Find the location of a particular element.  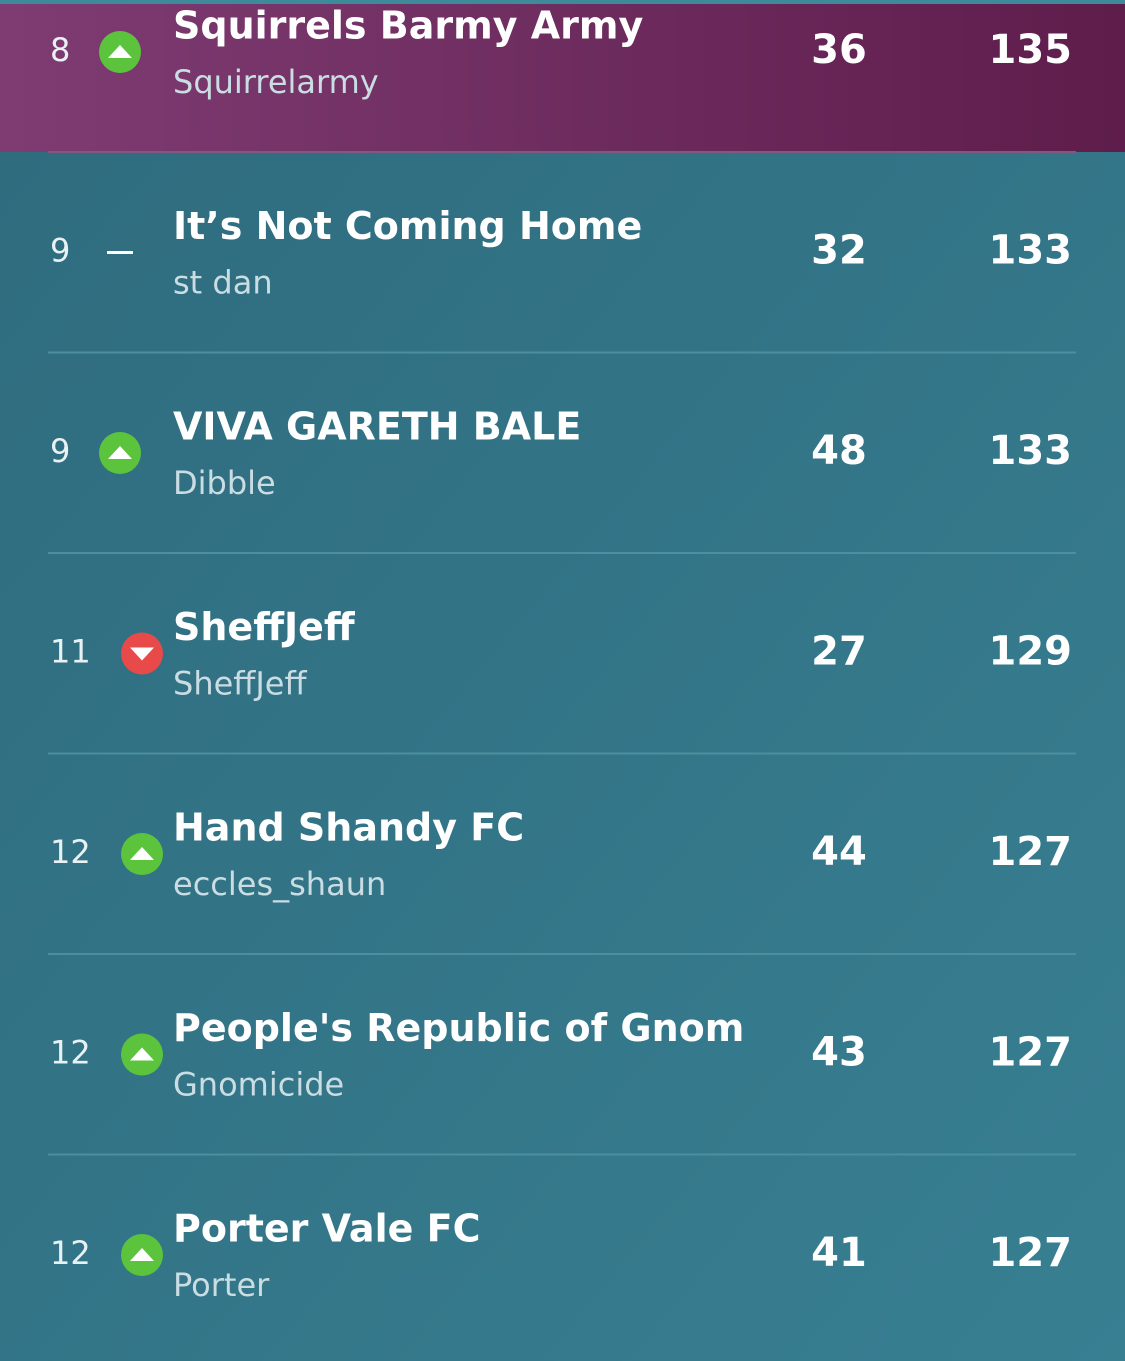

team-name: It’s Not Coming Home is located at coordinates (407, 226).